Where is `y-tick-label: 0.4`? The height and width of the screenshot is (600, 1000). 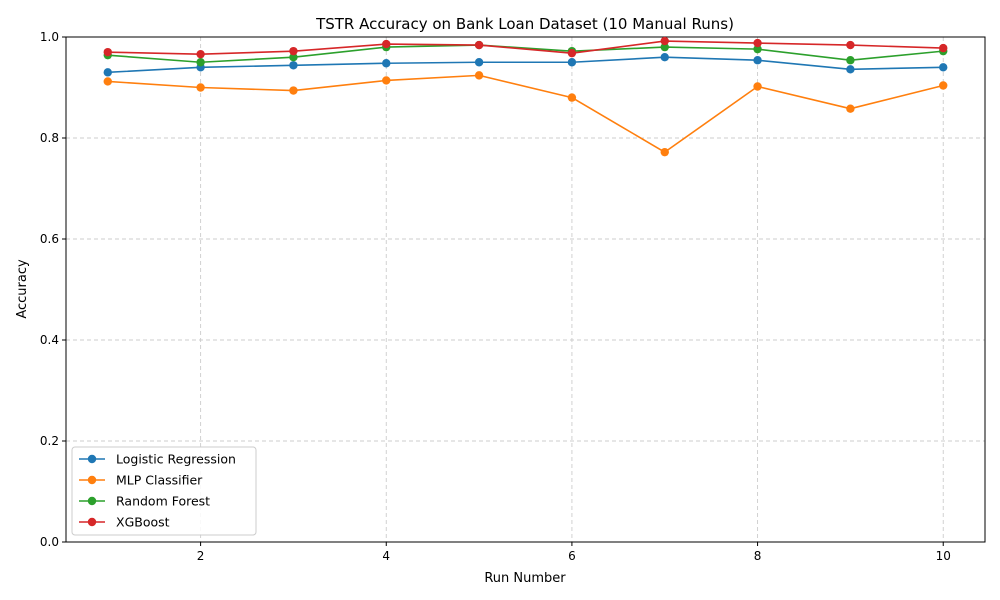 y-tick-label: 0.4 is located at coordinates (49, 340).